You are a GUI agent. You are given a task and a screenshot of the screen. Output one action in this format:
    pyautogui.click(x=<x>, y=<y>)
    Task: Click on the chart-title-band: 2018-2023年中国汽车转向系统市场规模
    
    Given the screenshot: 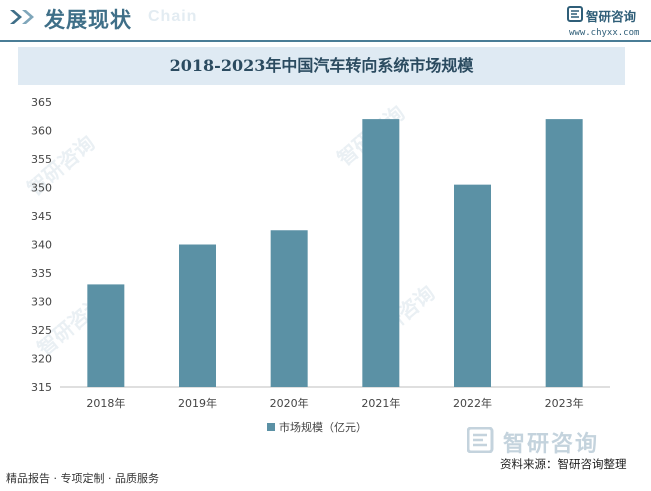 What is the action you would take?
    pyautogui.click(x=321, y=66)
    